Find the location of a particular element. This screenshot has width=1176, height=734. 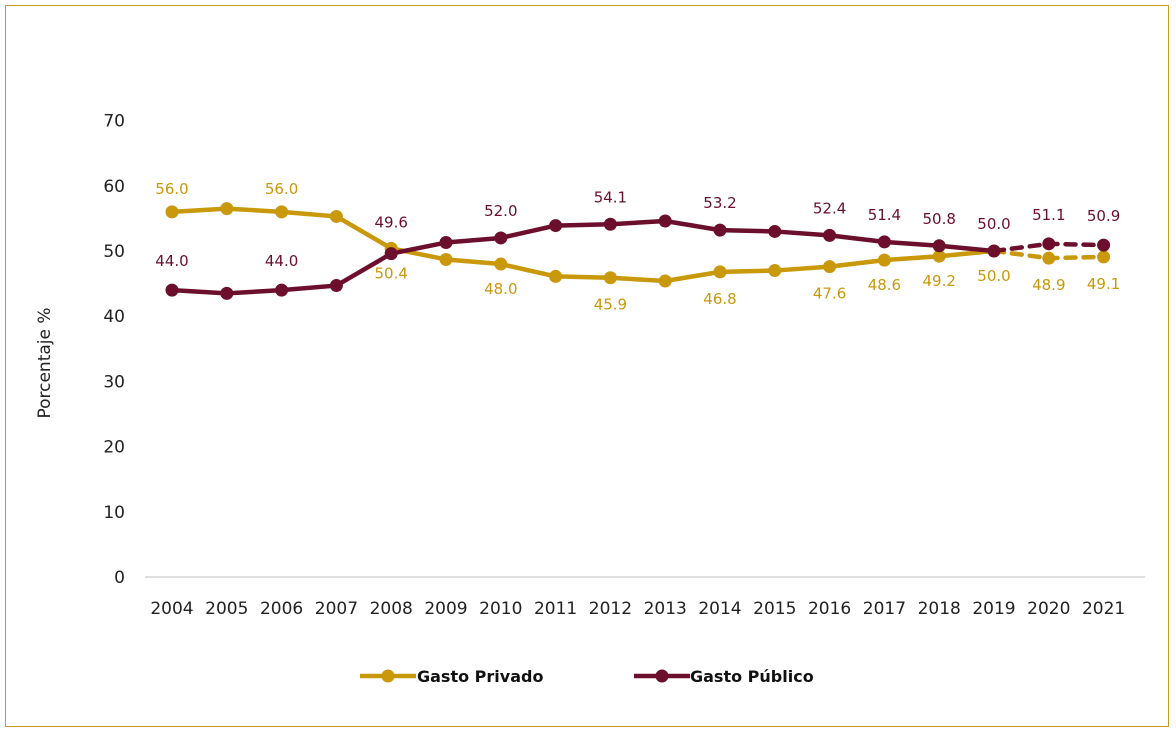

data-label: 51.1 is located at coordinates (1048, 215).